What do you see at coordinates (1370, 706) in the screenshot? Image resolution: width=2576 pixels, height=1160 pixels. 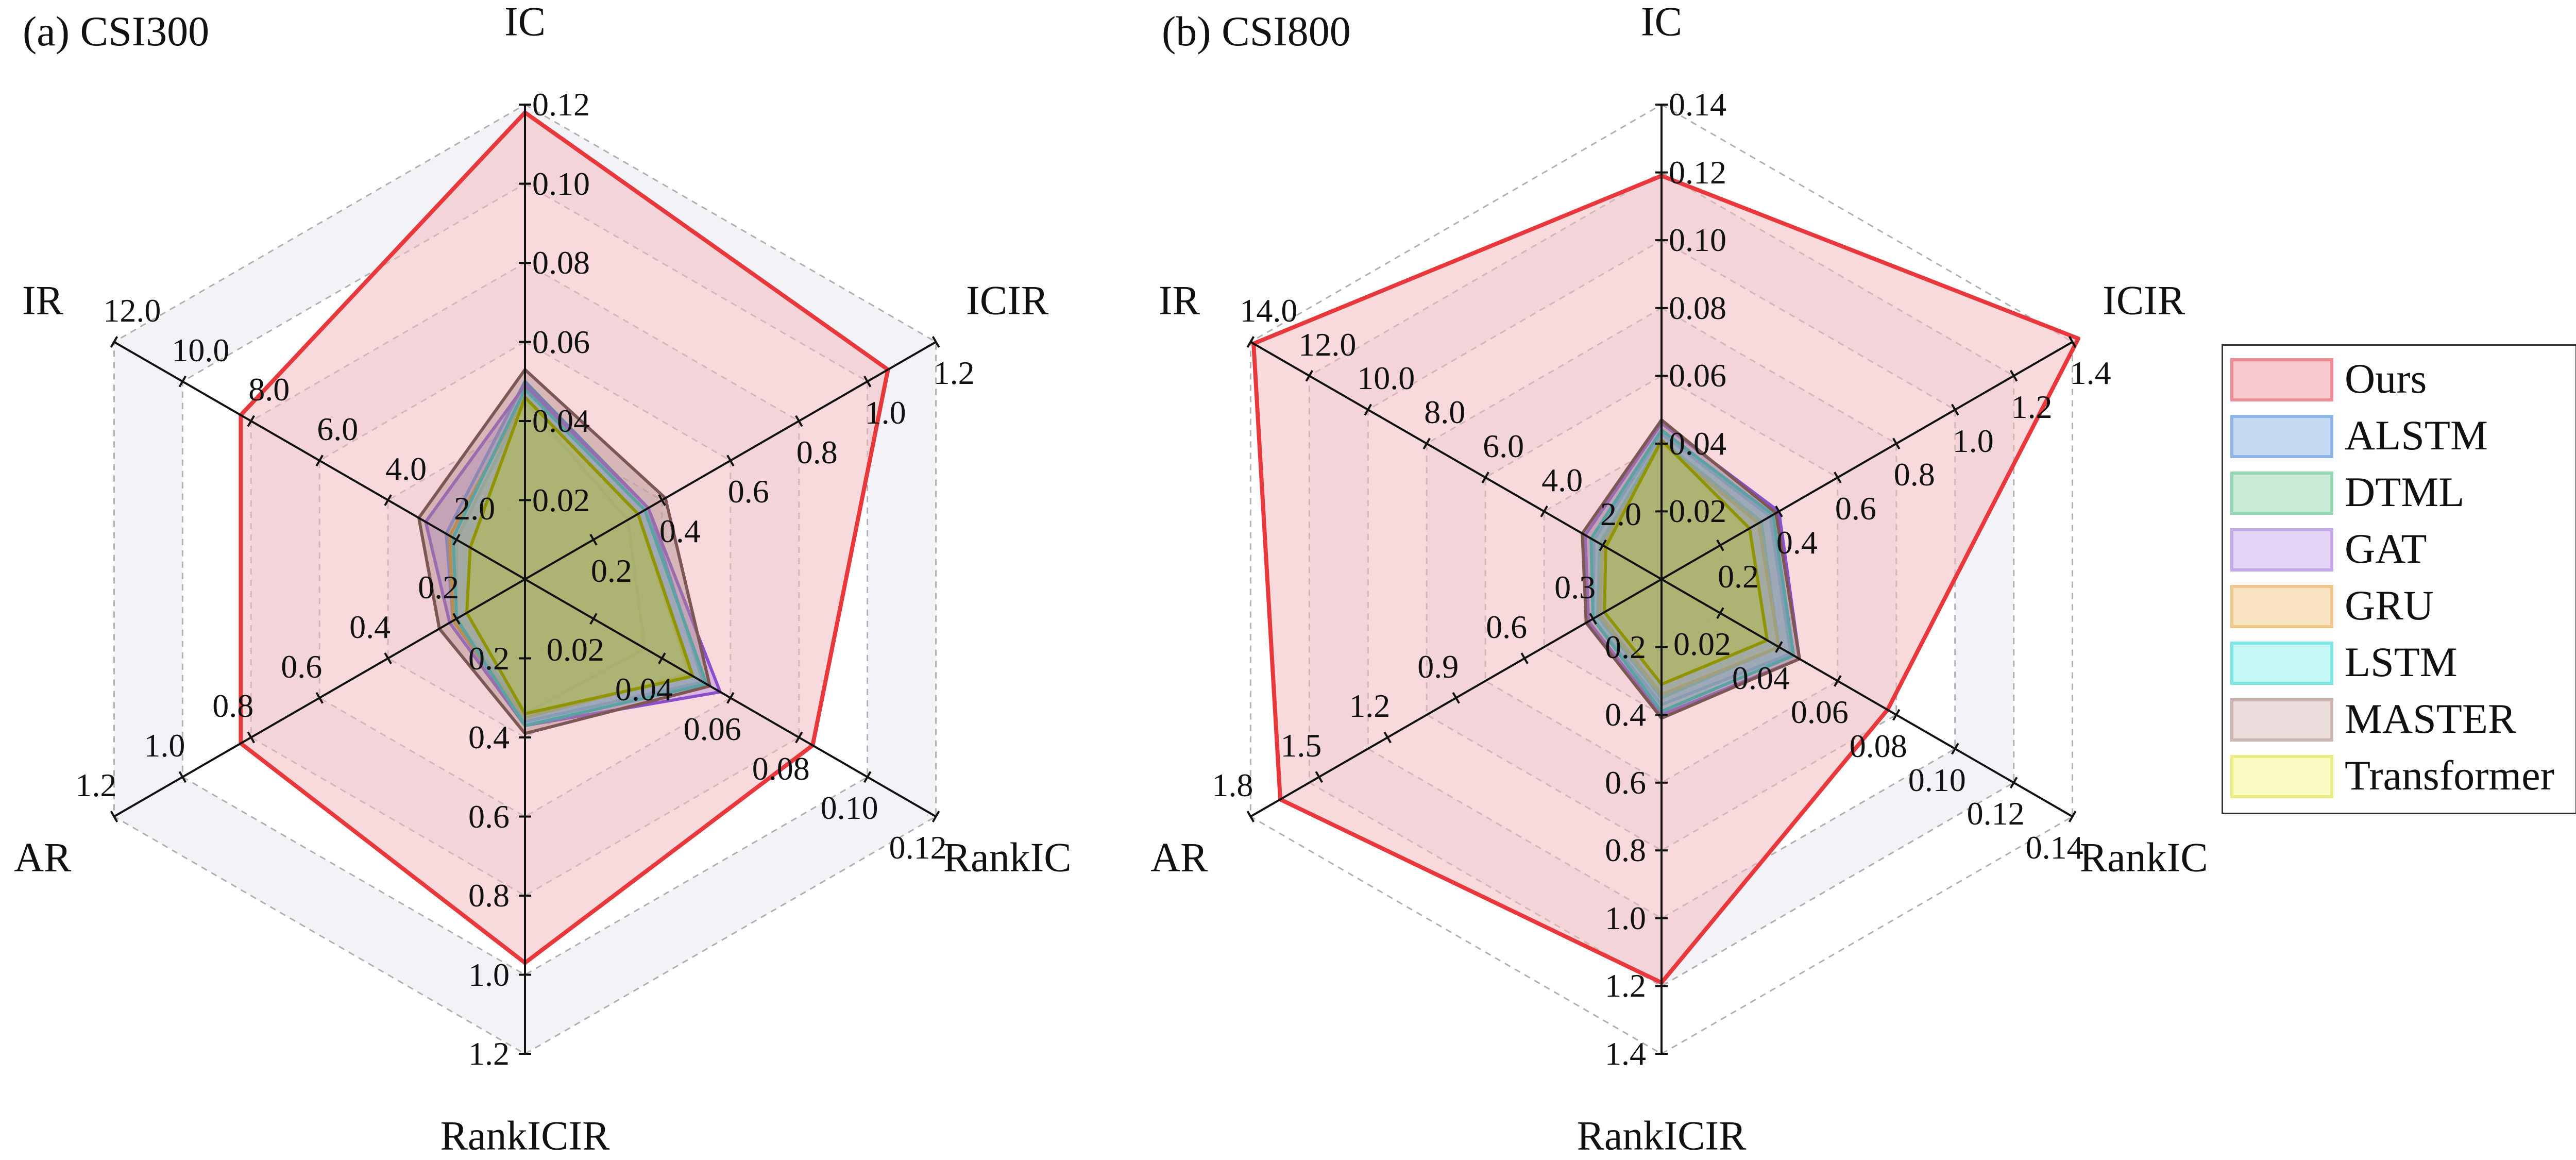 I see `tick-label-ar-b: 1.2` at bounding box center [1370, 706].